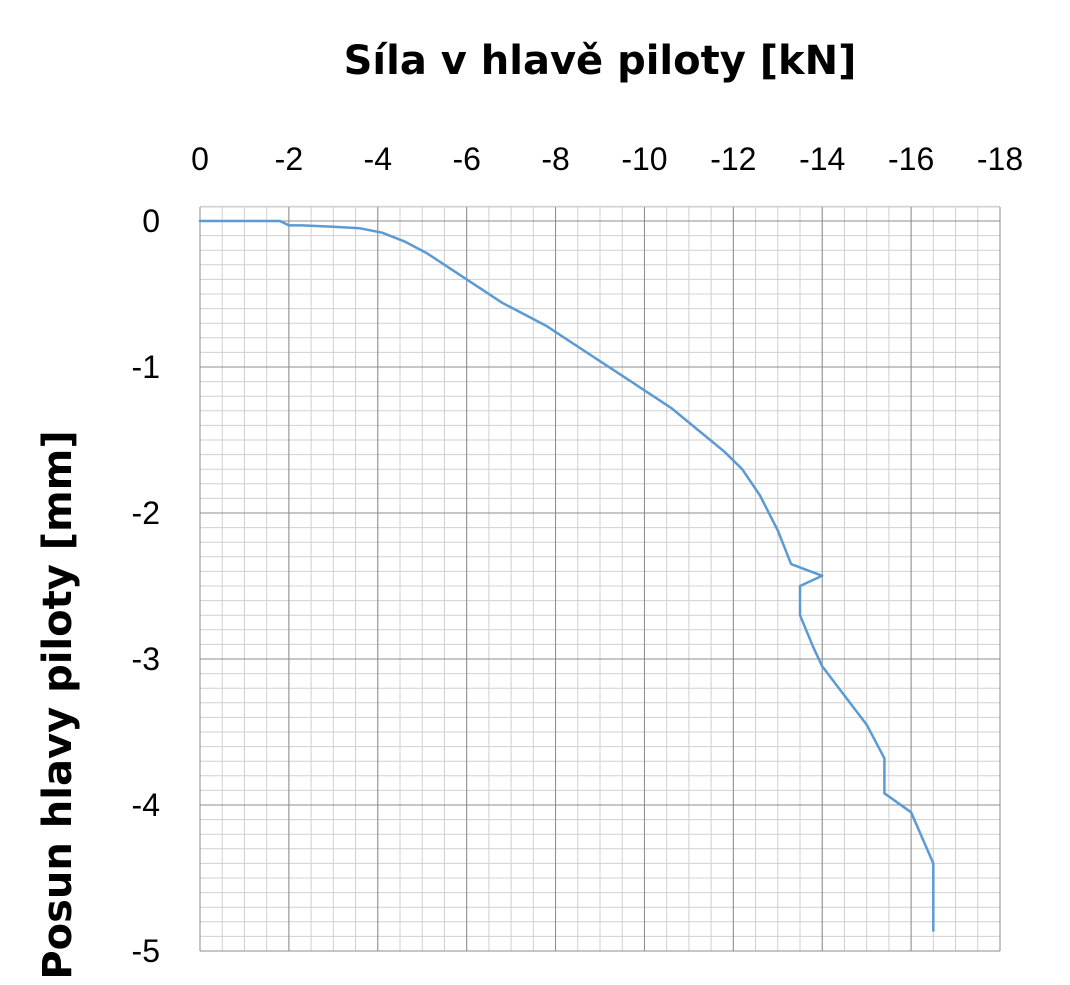 The height and width of the screenshot is (985, 1070). What do you see at coordinates (146, 951) in the screenshot?
I see `y-tick-label: -5` at bounding box center [146, 951].